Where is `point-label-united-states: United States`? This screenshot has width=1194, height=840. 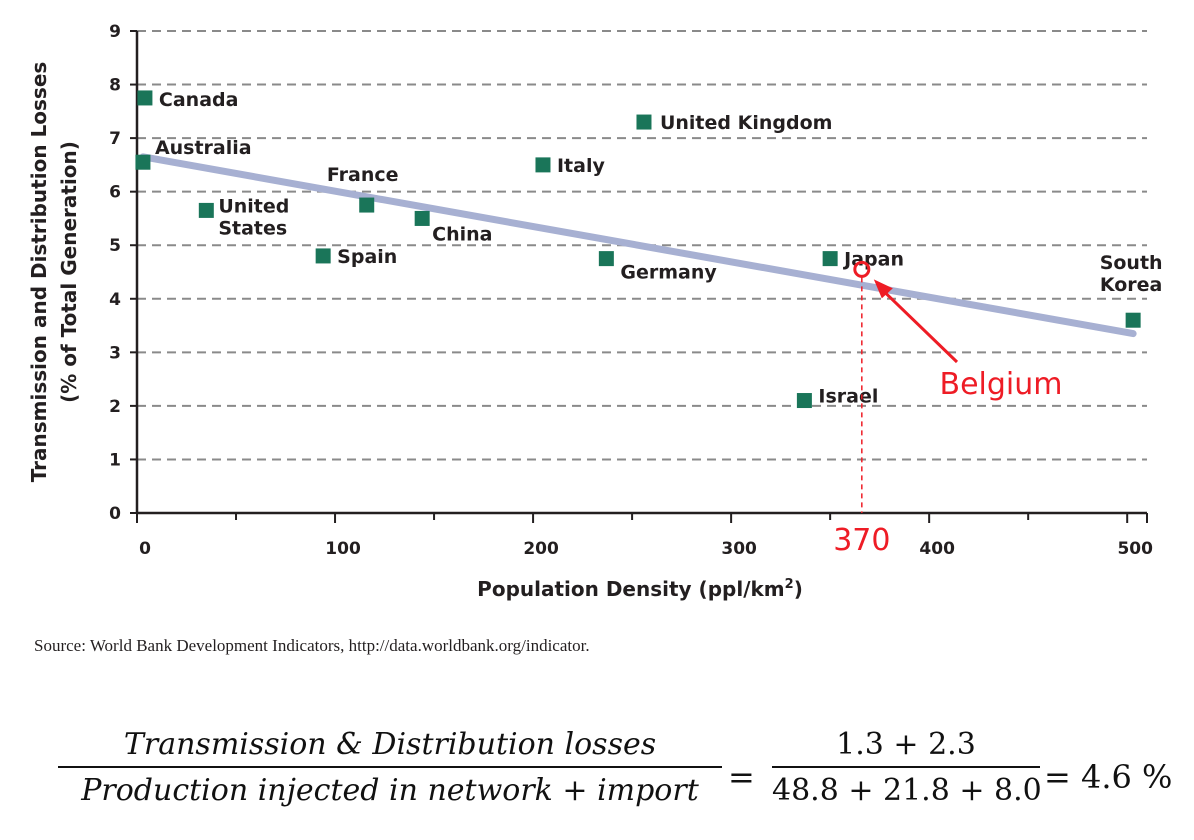
point-label-united-states: United States is located at coordinates (253, 217).